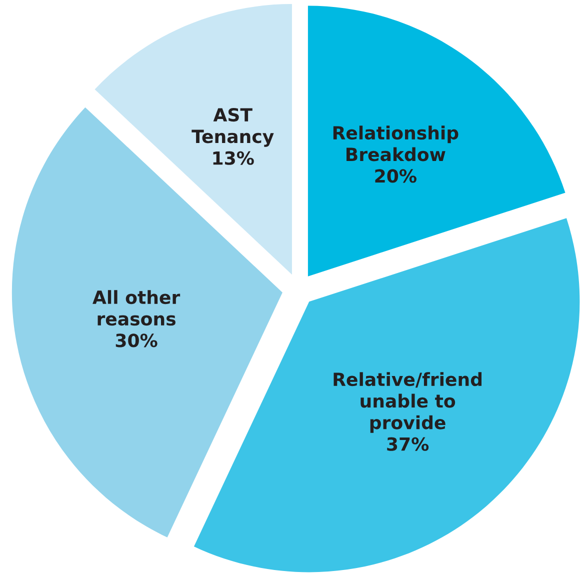  I want to click on data-label: 30%, so click(137, 341).